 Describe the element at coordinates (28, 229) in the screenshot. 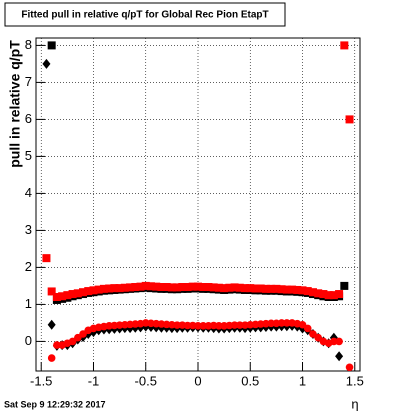

I see `y-tick-label: 3` at that location.